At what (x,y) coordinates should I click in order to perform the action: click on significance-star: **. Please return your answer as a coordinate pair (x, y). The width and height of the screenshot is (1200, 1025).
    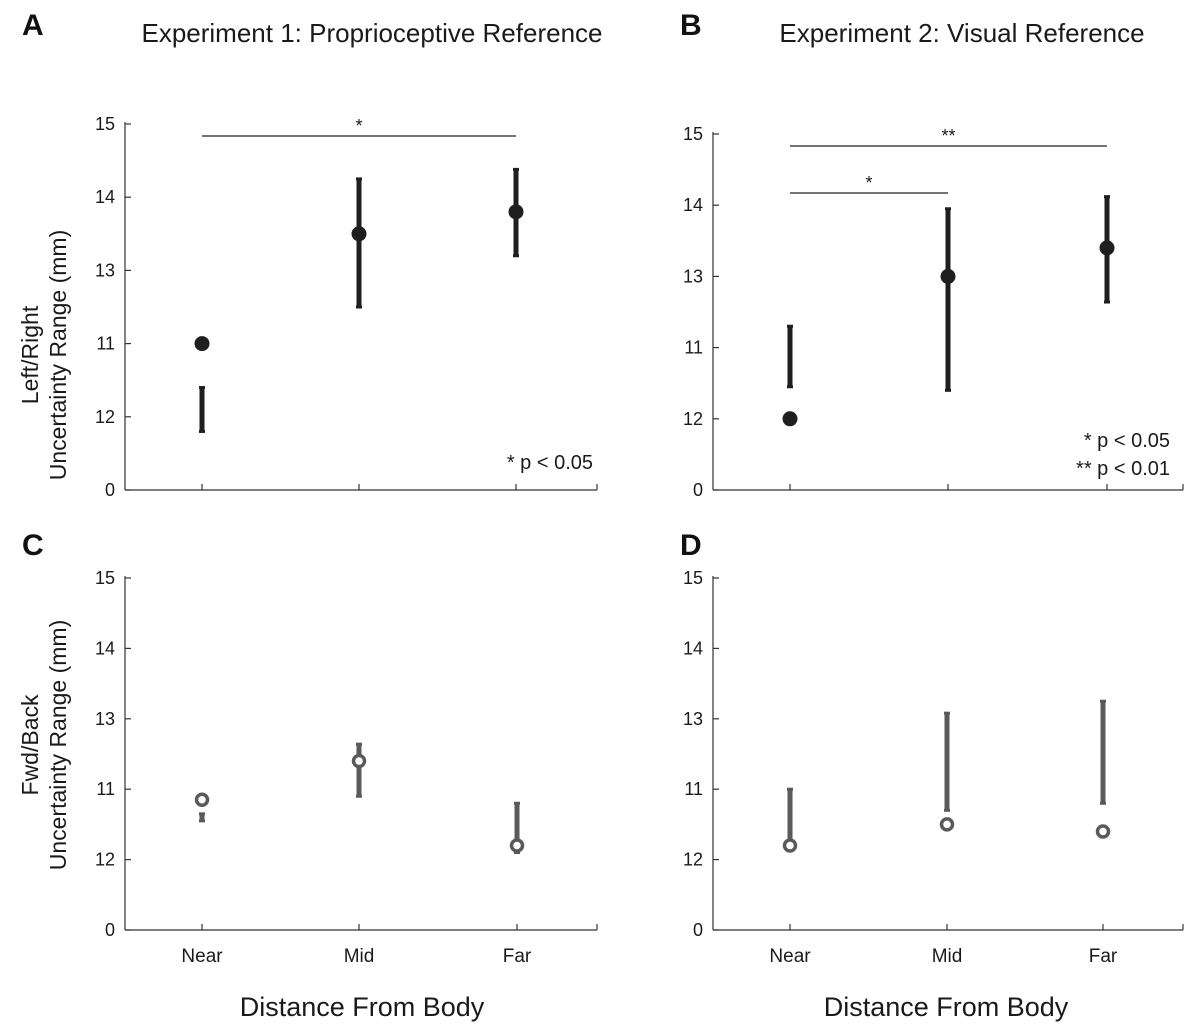
    Looking at the image, I should click on (948, 136).